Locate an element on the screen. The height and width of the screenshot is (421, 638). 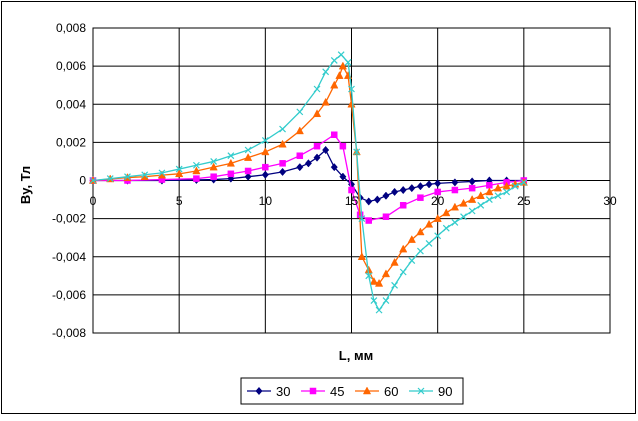
y-tick-label: -0,004 is located at coordinates (69, 257).